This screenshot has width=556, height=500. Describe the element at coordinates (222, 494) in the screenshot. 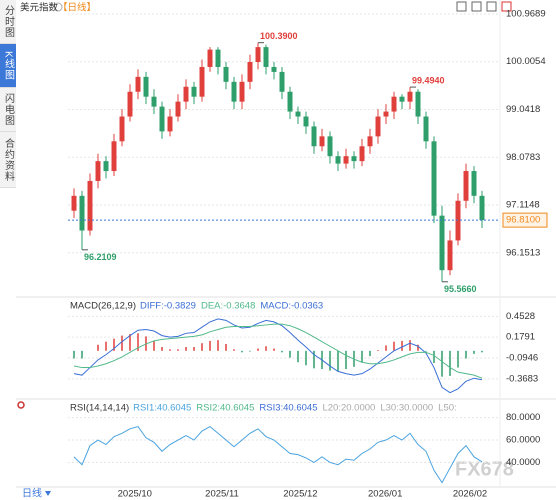

I see `x-tick-label: 2025/11` at that location.